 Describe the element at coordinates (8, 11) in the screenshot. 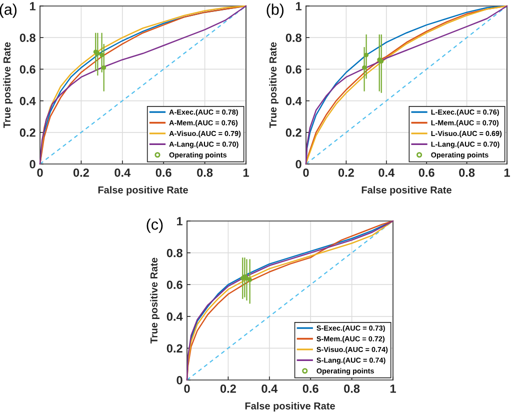

I see `chart-title: (a)` at that location.